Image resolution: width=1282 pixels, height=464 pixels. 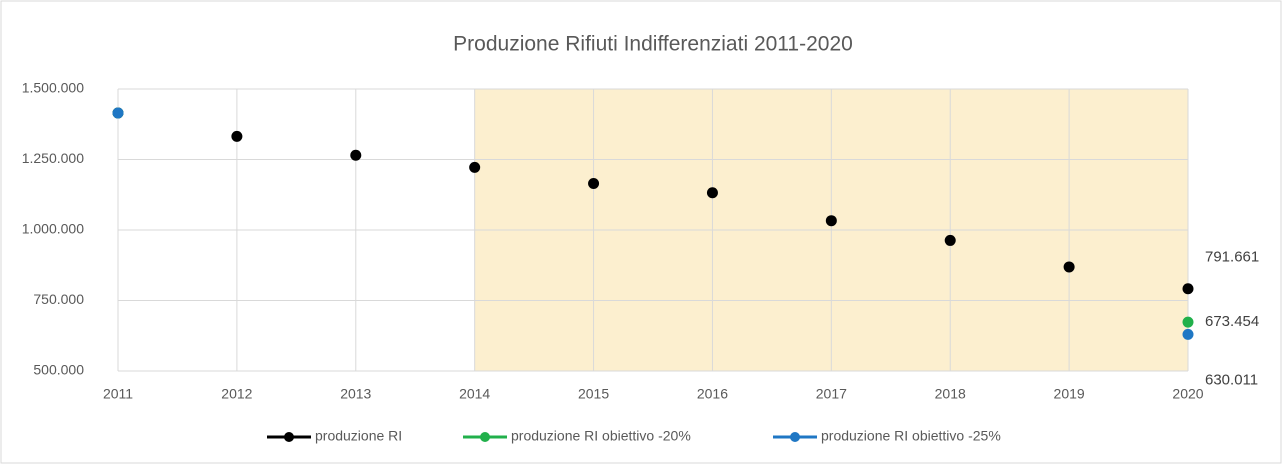 I want to click on legend-label: produzione RI obiettivo -20%, so click(x=601, y=436).